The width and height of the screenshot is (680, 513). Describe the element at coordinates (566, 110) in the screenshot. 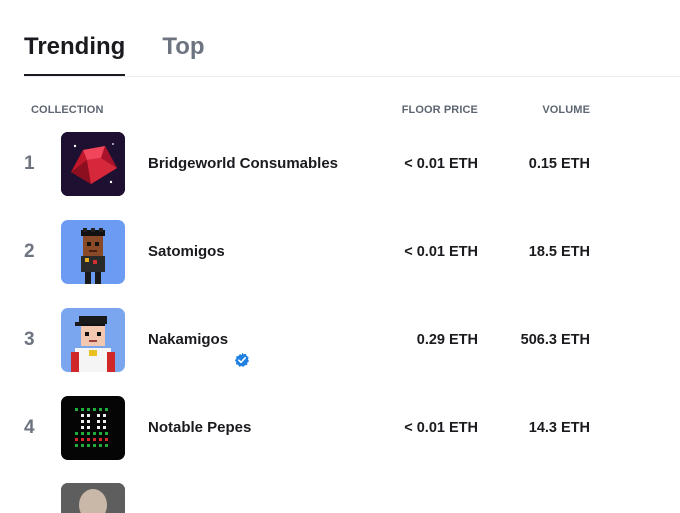

I see `header-volume: VOLUME` at that location.